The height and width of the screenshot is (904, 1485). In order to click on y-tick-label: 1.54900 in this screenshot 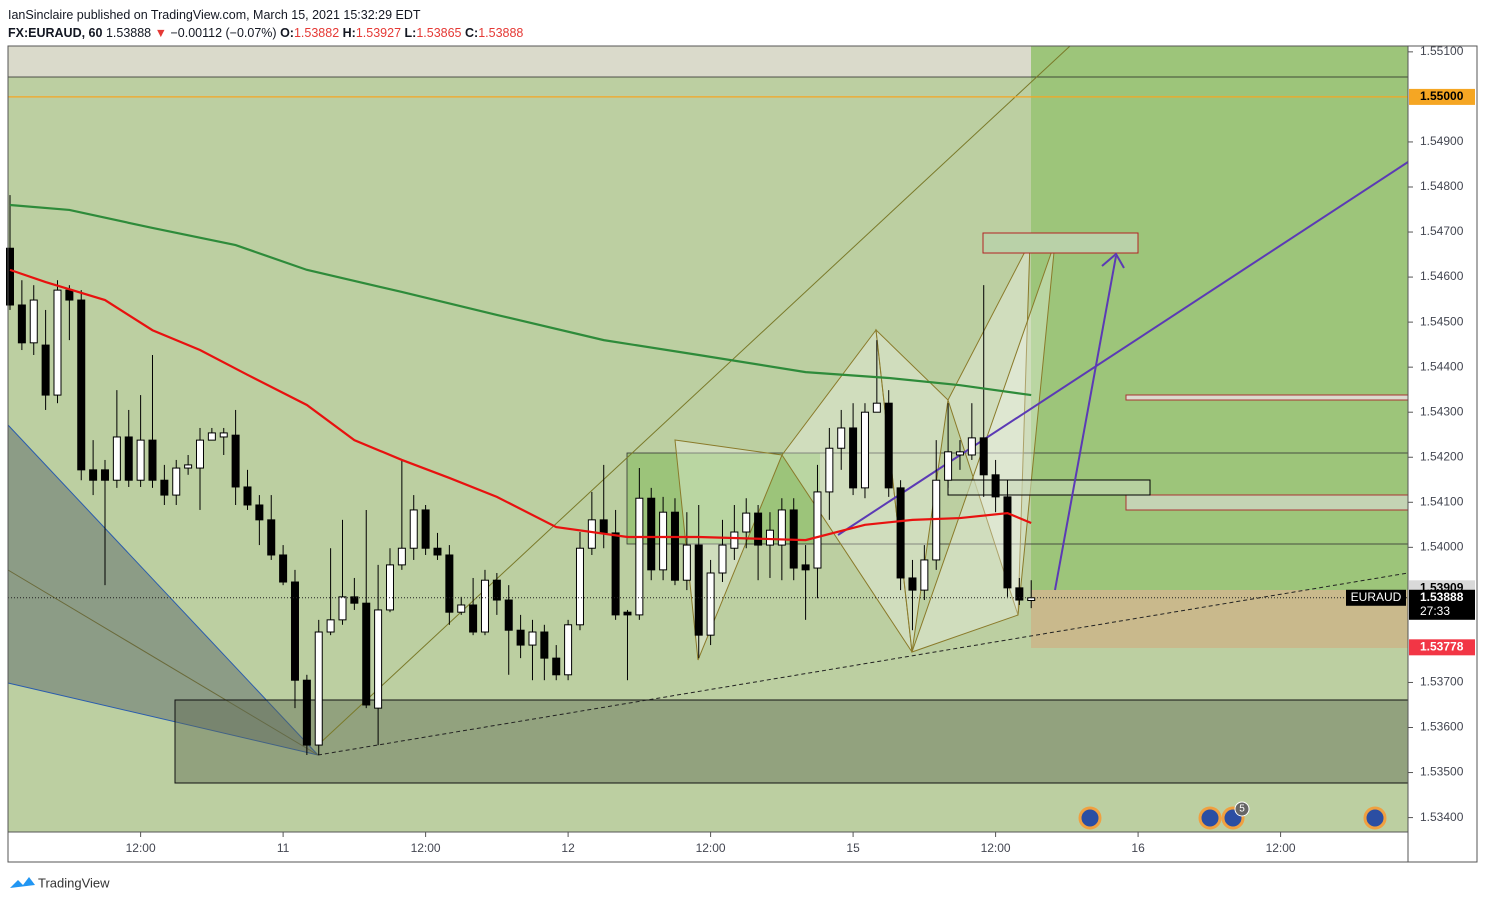, I will do `click(1442, 141)`.